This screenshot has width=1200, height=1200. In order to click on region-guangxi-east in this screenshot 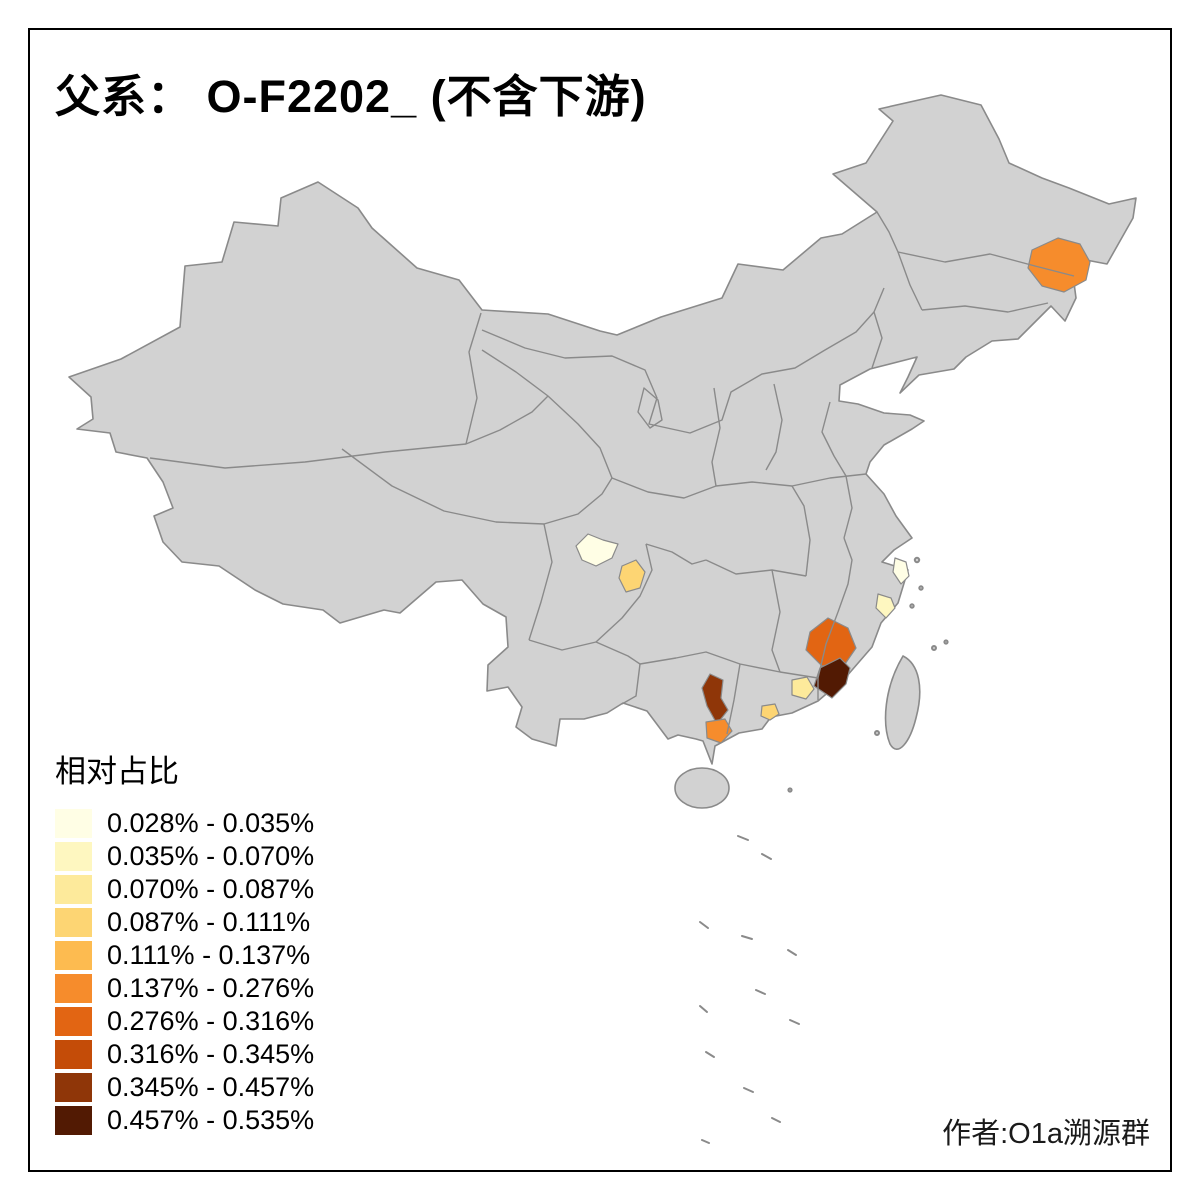, I will do `click(715, 699)`.